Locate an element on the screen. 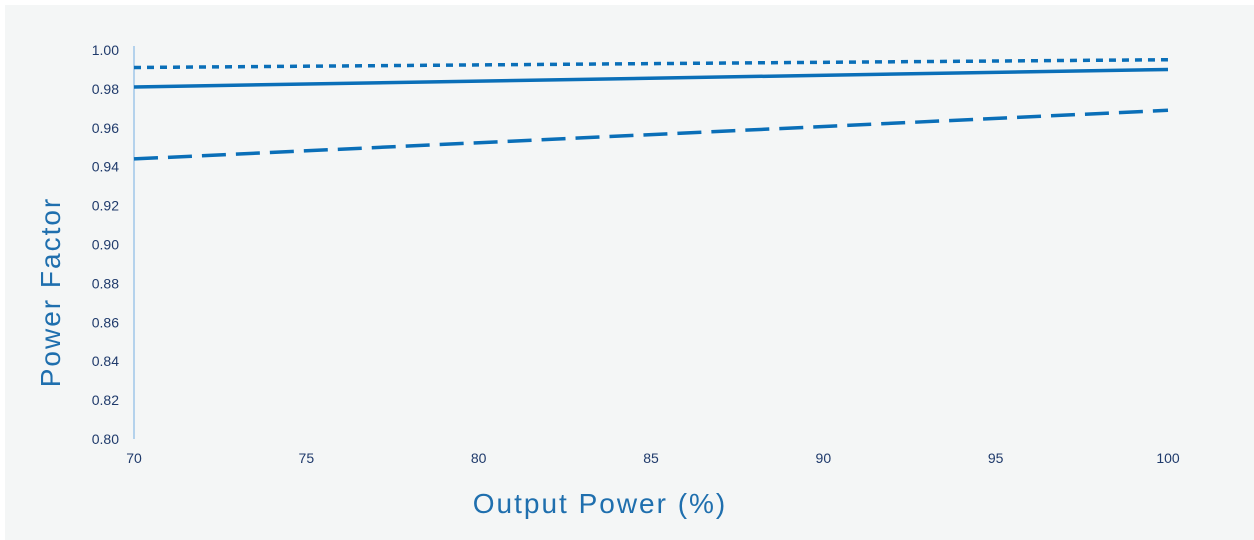 The width and height of the screenshot is (1254, 540). y-tick-label: 0.98 is located at coordinates (105, 89).